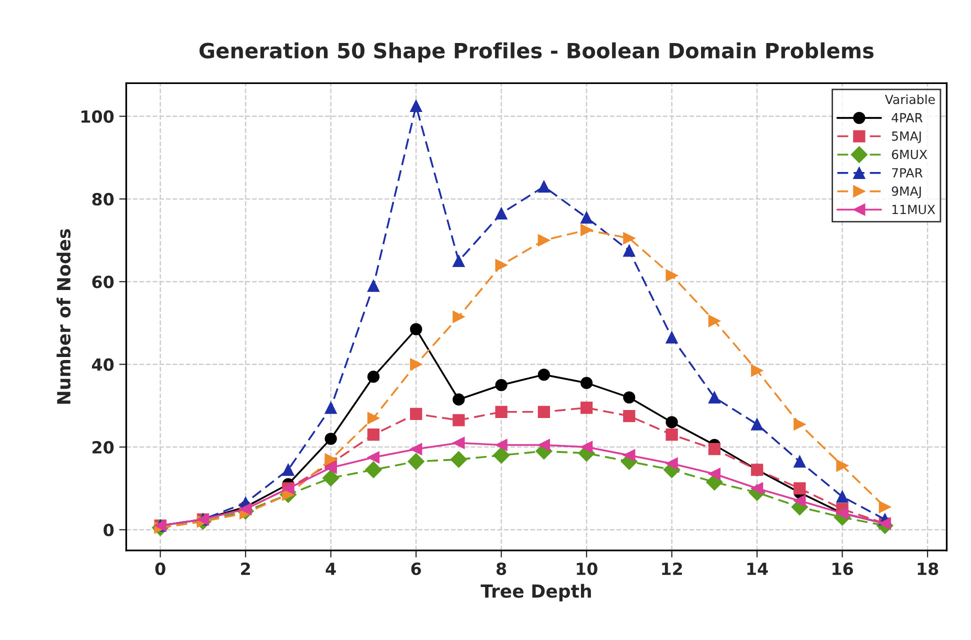 The image size is (971, 640). I want to click on x-tick-label: 18, so click(928, 569).